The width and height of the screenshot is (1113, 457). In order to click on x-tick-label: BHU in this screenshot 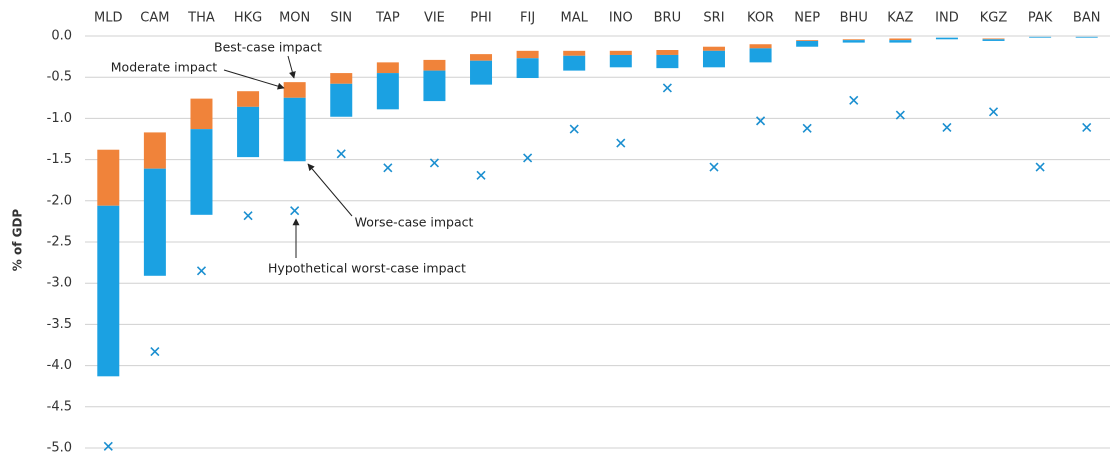, I will do `click(854, 18)`.